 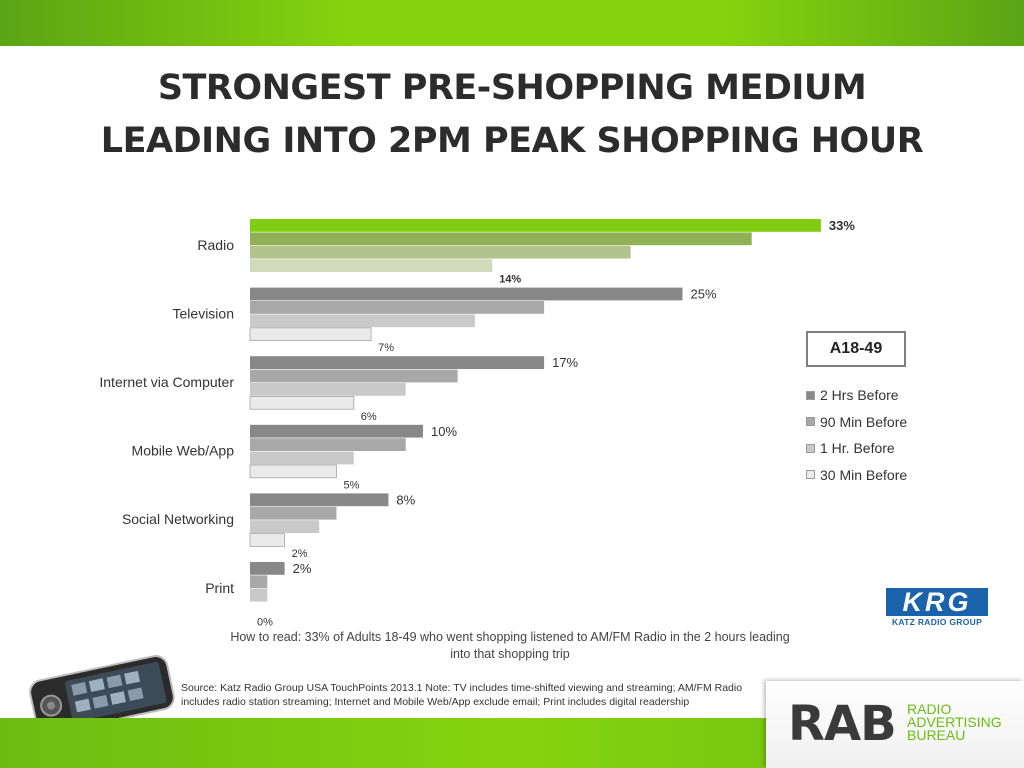 I want to click on legend-label-90-min-before: 90 Min Before, so click(x=864, y=421).